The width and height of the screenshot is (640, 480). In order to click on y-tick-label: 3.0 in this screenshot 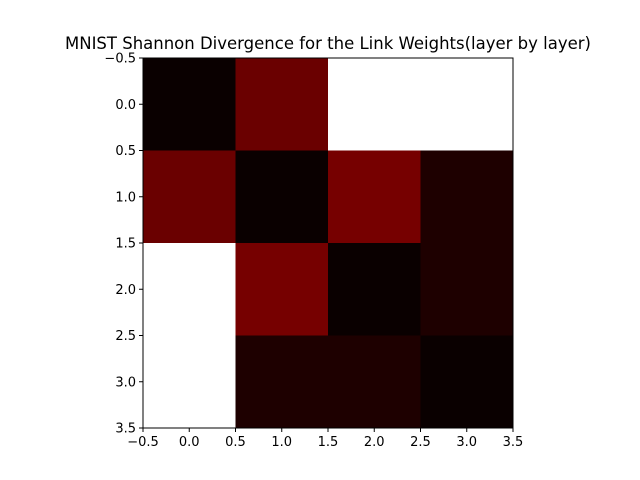, I will do `click(125, 382)`.